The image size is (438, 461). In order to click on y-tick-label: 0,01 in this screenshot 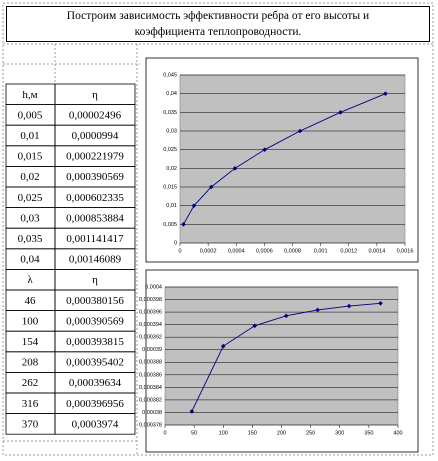, I will do `click(171, 206)`.